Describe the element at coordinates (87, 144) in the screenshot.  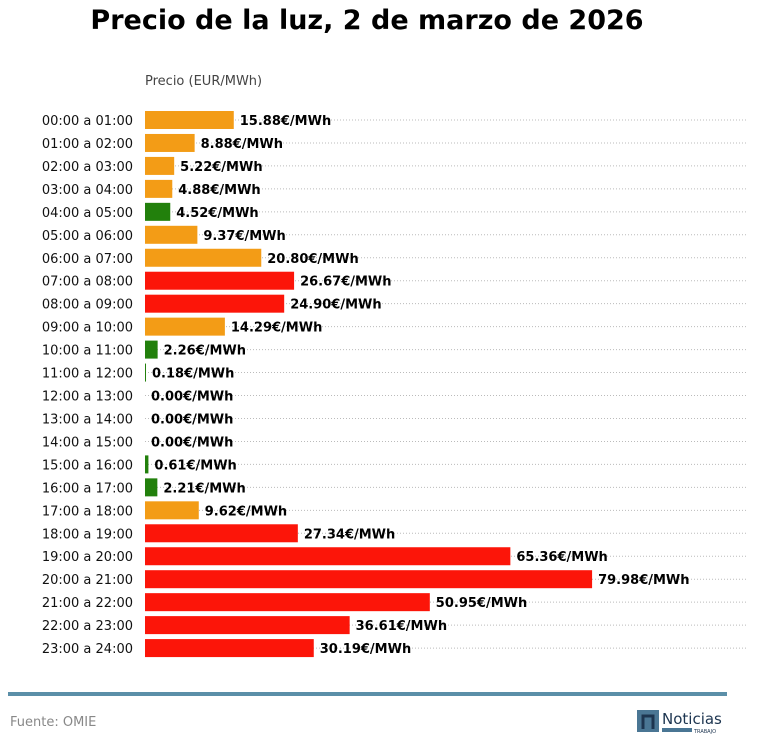
I see `tick-label: 01:00 a 02:00` at that location.